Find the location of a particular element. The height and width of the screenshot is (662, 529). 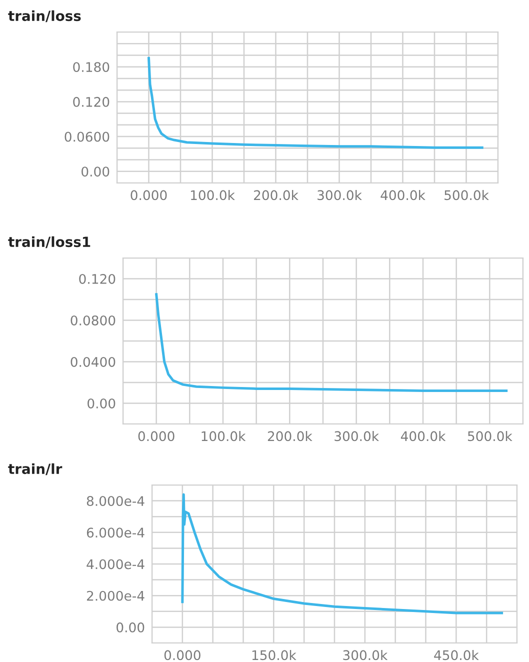

x-tick-label: 450.0k is located at coordinates (456, 655).